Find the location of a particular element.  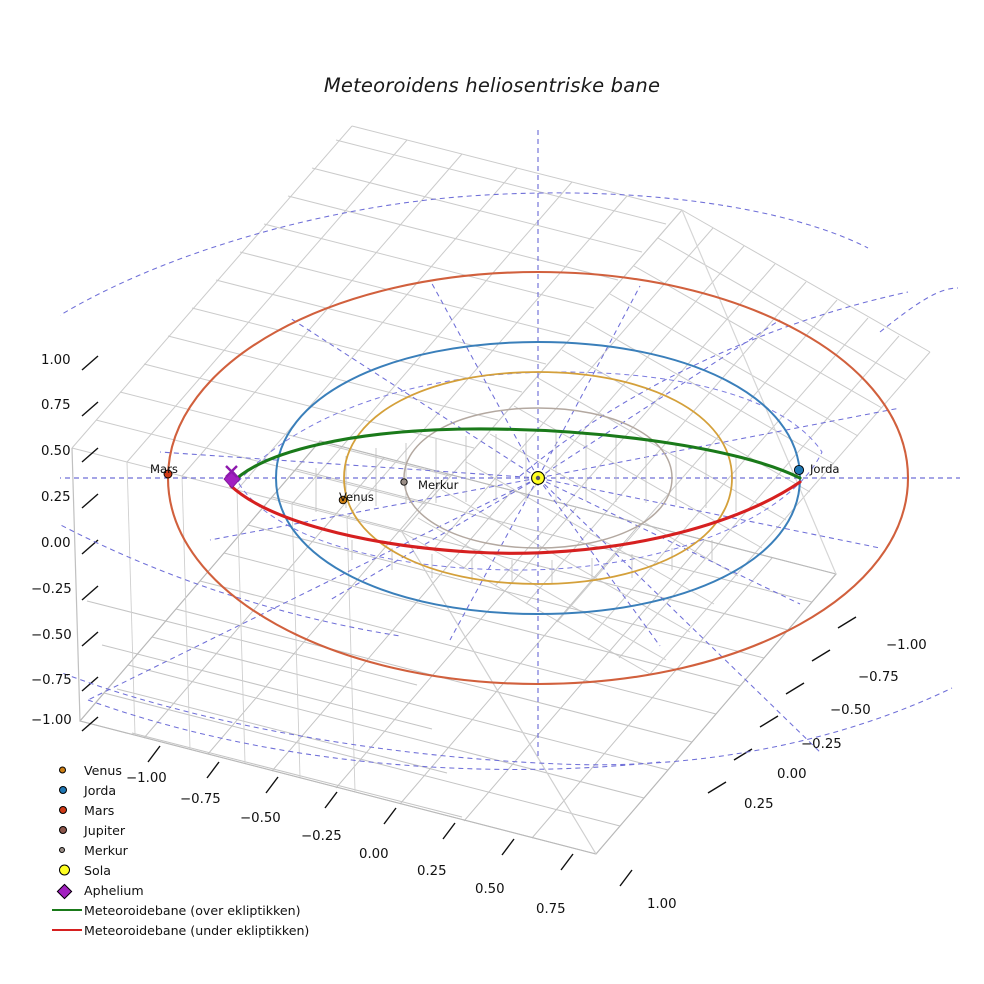

y-tick-5: 0.25 is located at coordinates (759, 804).